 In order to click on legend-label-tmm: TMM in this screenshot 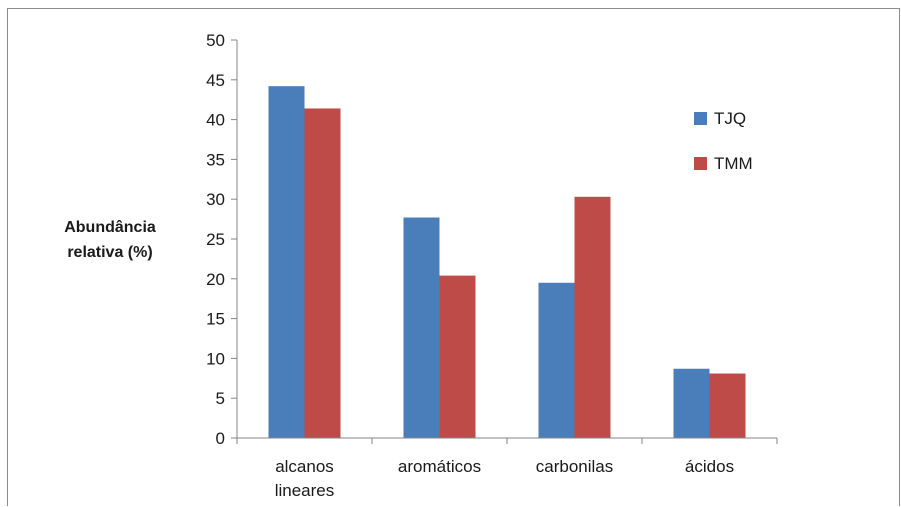, I will do `click(733, 163)`.